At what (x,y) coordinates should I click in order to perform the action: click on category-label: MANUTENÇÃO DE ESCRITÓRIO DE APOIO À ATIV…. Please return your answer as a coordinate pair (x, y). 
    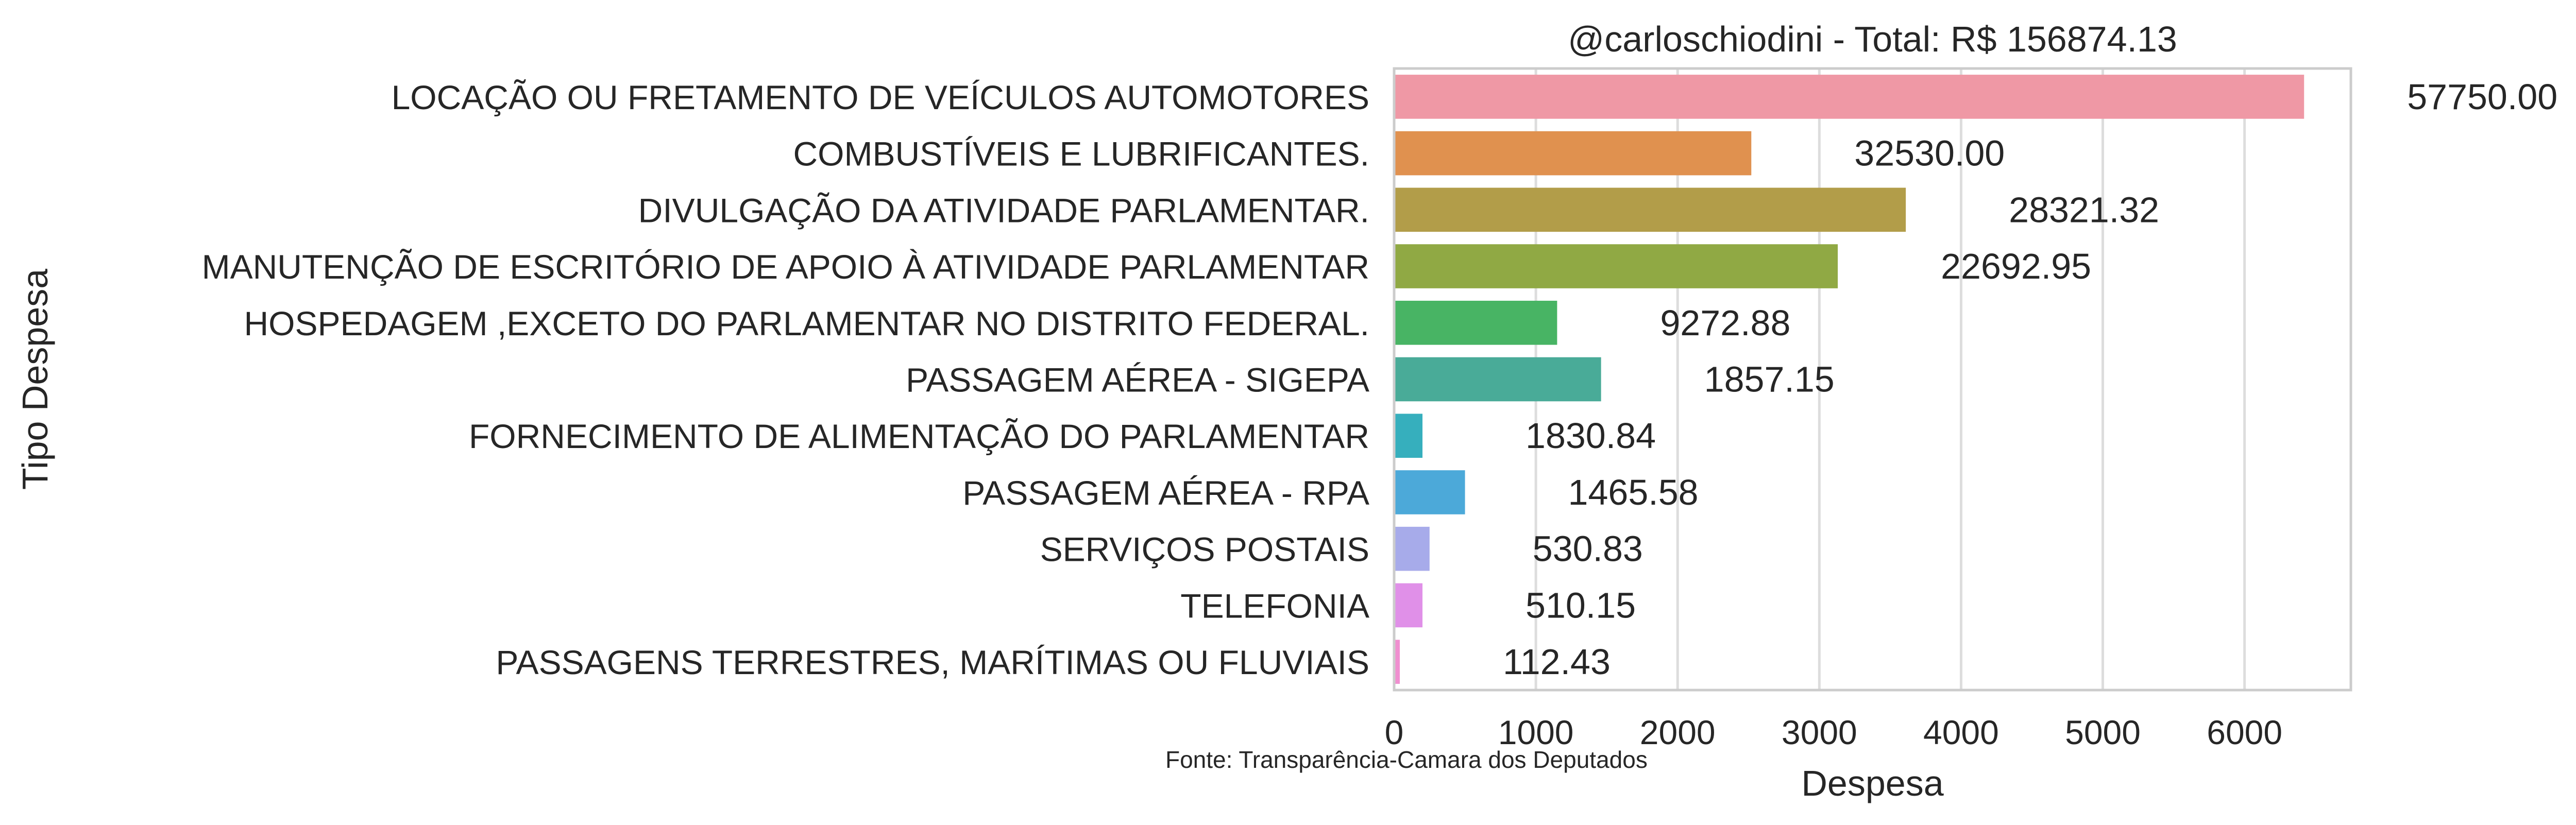
    Looking at the image, I should click on (785, 267).